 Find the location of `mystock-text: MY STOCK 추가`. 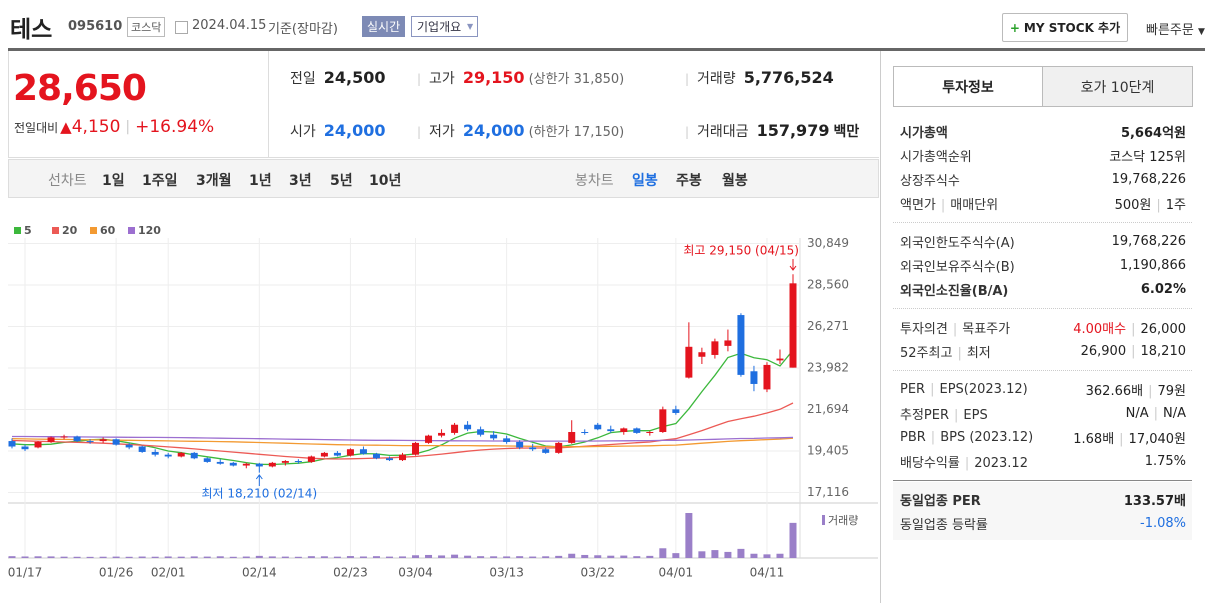

mystock-text: MY STOCK 추가 is located at coordinates (1072, 28).